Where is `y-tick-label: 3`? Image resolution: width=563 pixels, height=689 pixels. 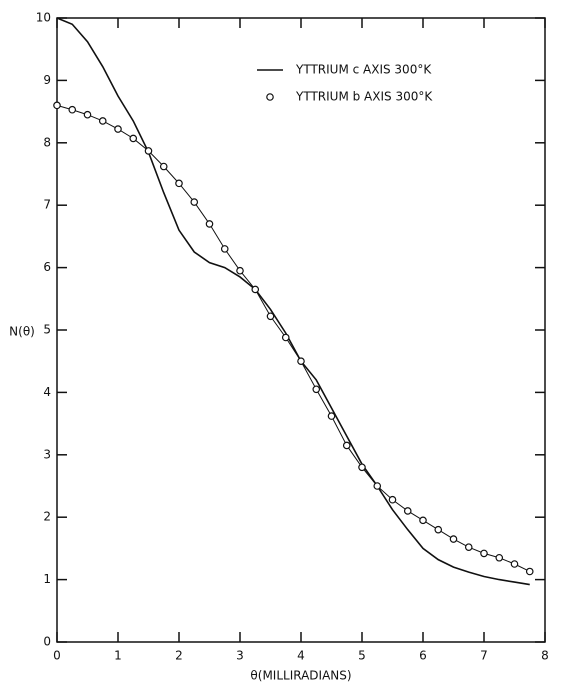 y-tick-label: 3 is located at coordinates (47, 454).